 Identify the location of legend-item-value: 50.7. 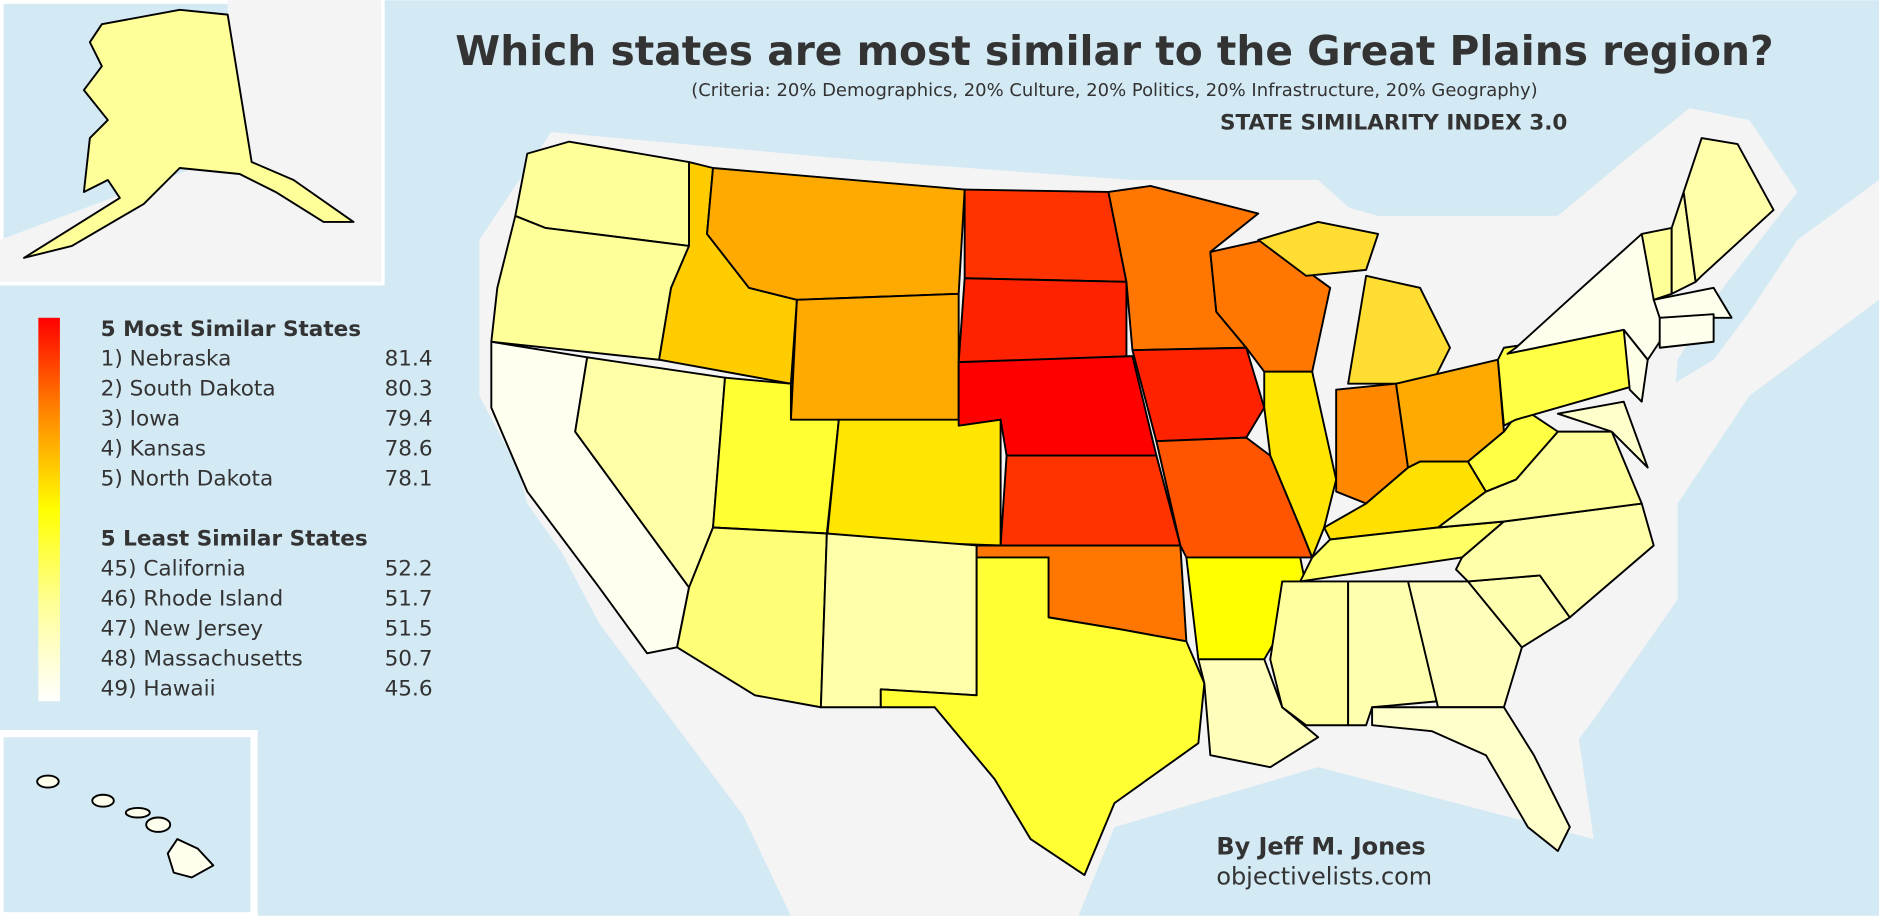
(409, 658).